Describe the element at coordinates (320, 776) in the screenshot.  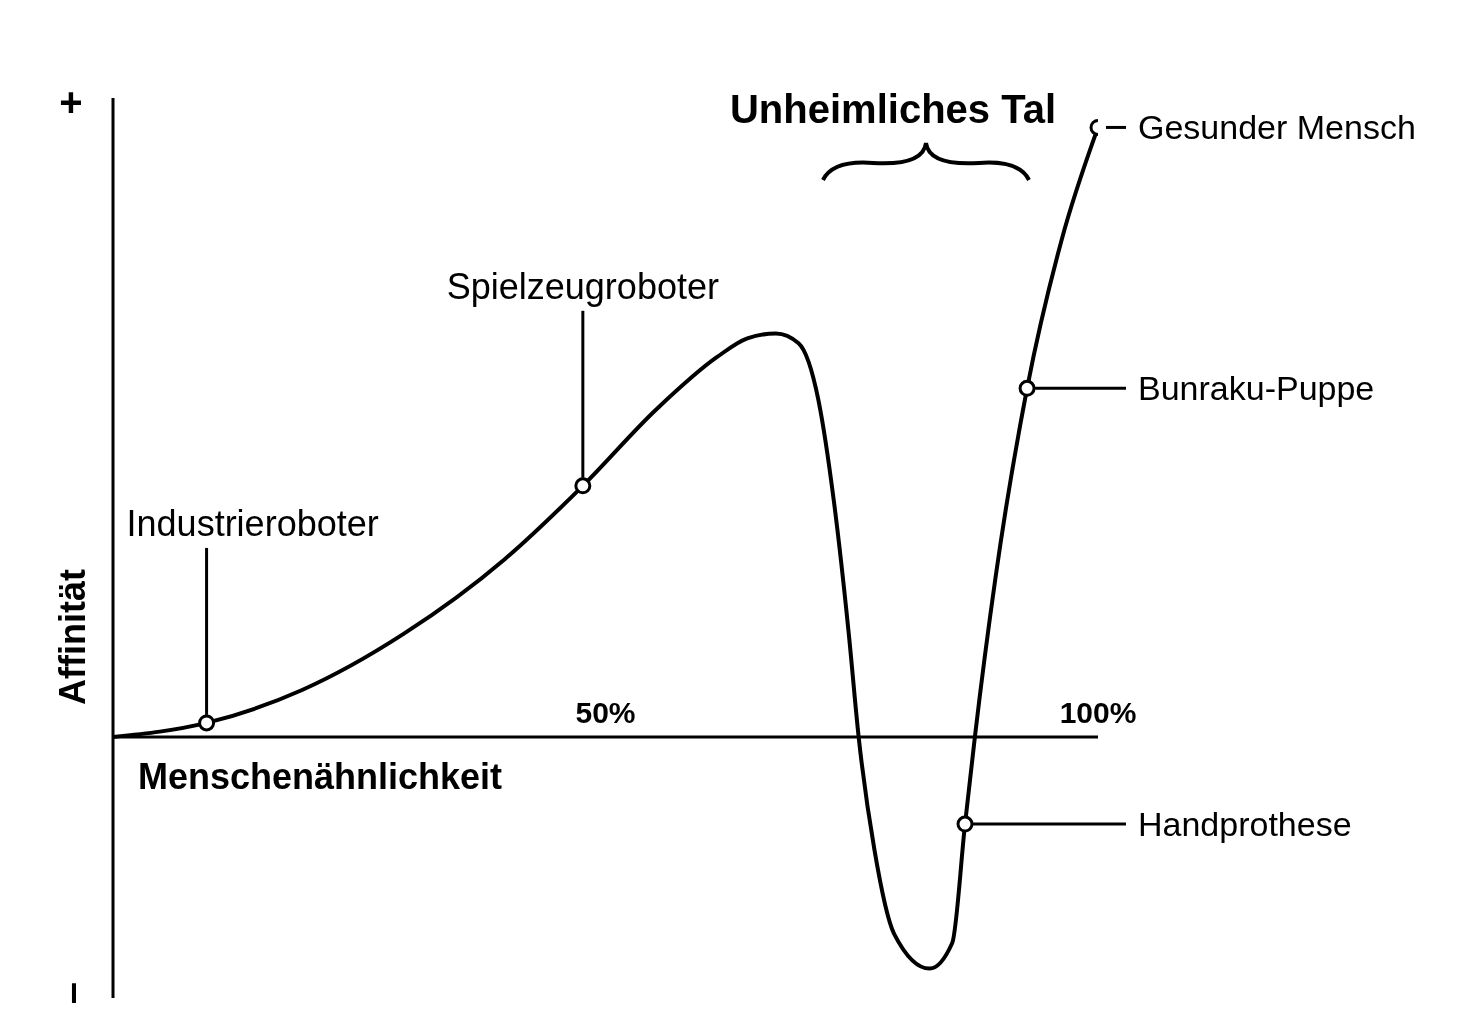
I see `x-axis-title: Menschenähnlichkeit` at that location.